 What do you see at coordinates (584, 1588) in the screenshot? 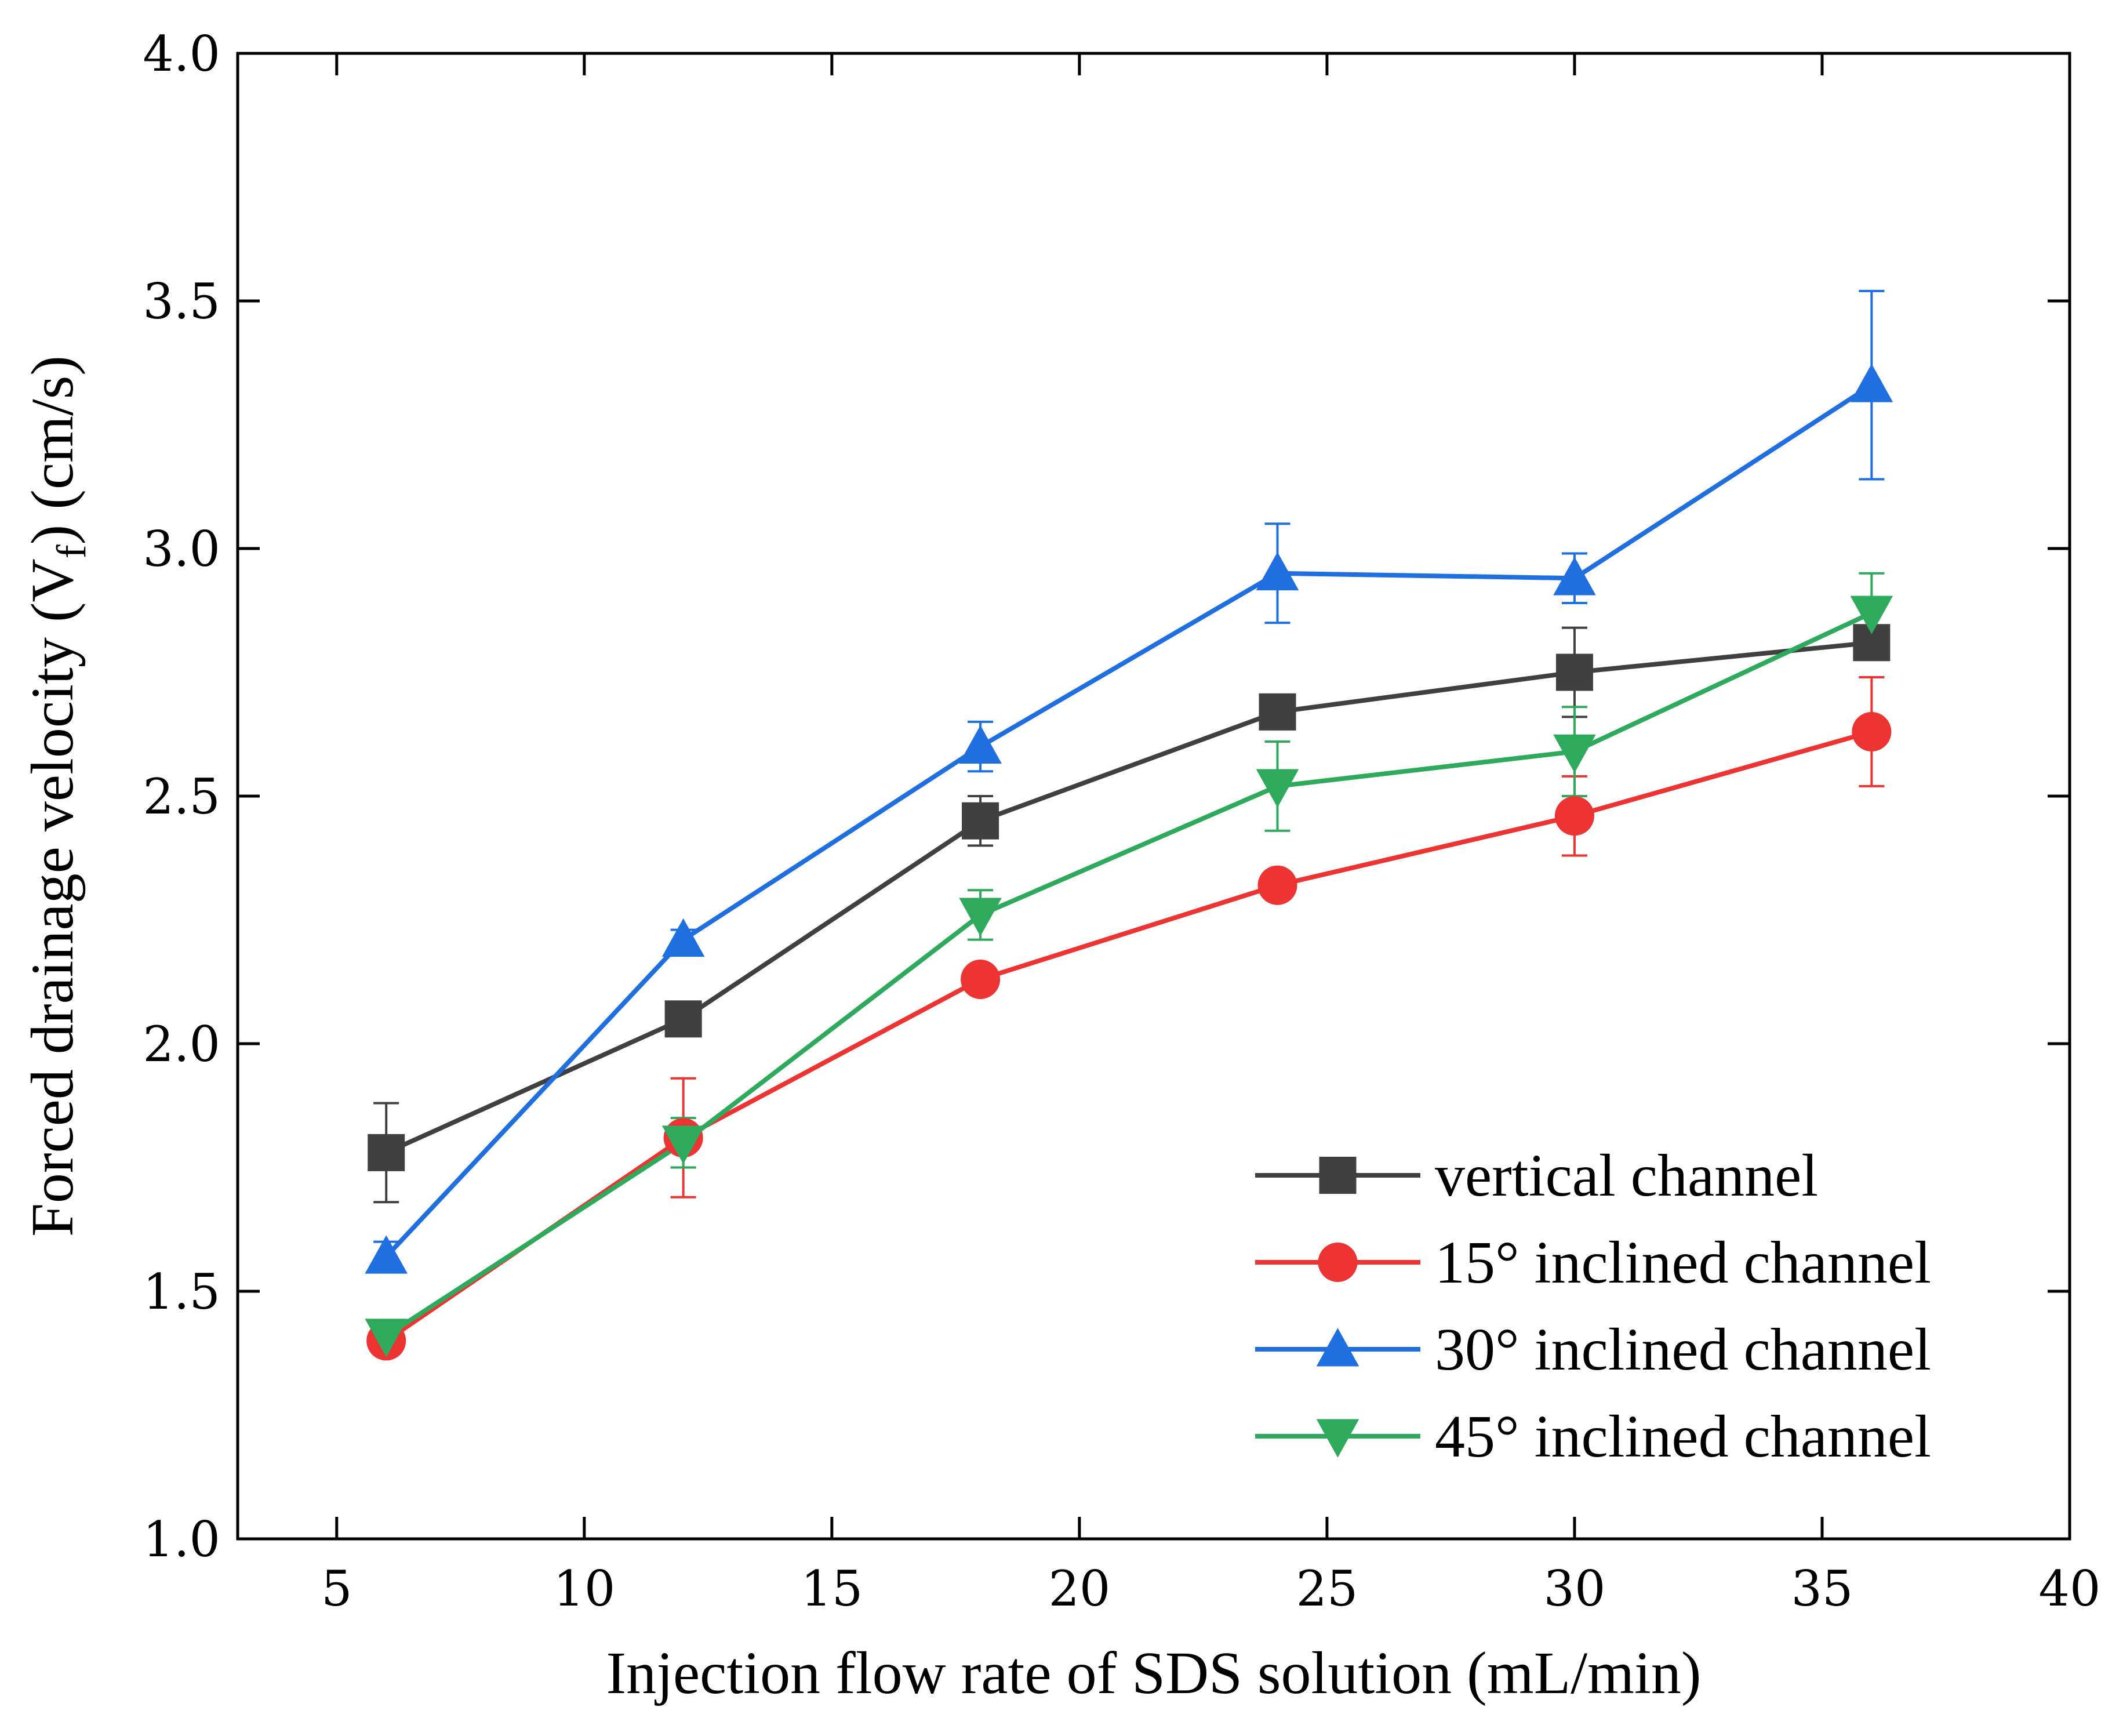
I see `x-tick-label: 10` at bounding box center [584, 1588].